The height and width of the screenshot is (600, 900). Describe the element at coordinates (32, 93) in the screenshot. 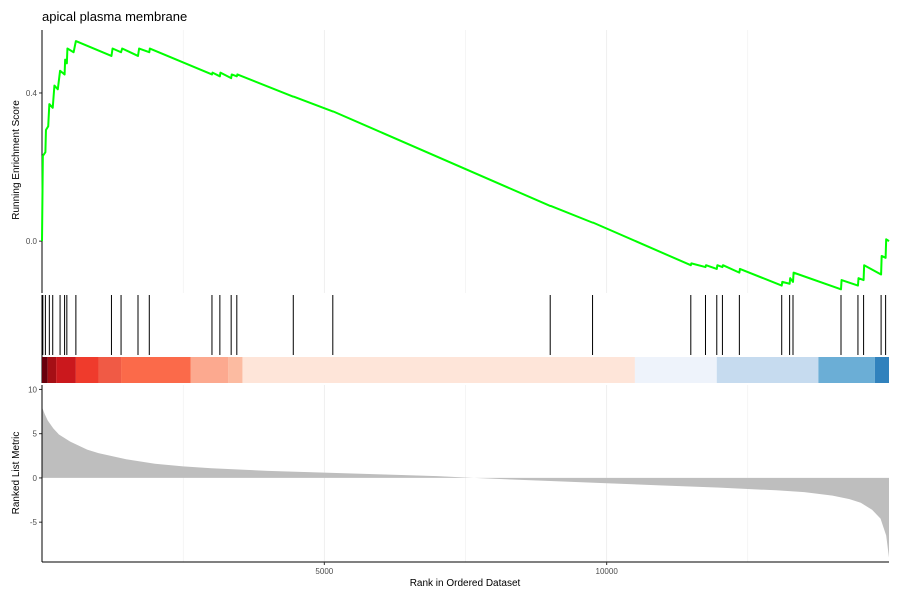

I see `y-tick-label: 0.4` at that location.